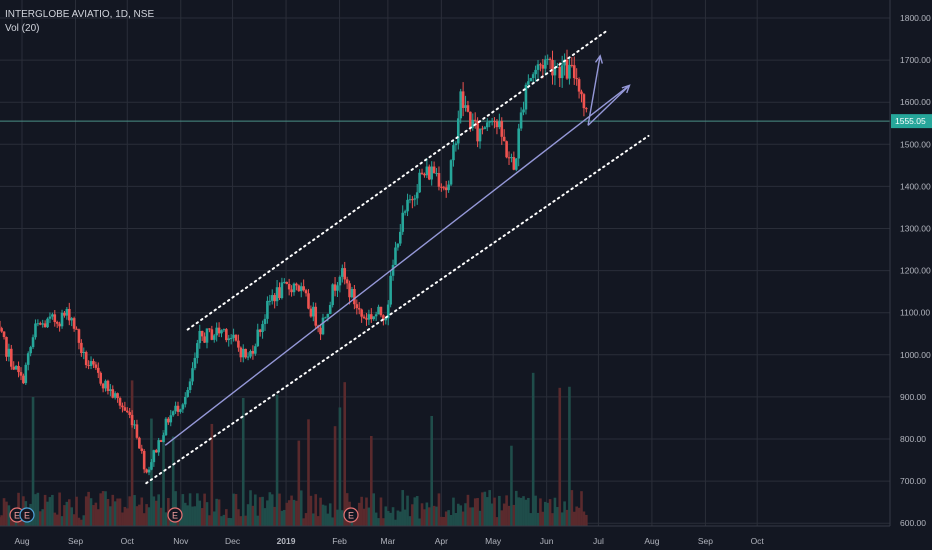 Image resolution: width=932 pixels, height=550 pixels. What do you see at coordinates (22, 28) in the screenshot?
I see `volume-indicator-label: Vol (20)` at bounding box center [22, 28].